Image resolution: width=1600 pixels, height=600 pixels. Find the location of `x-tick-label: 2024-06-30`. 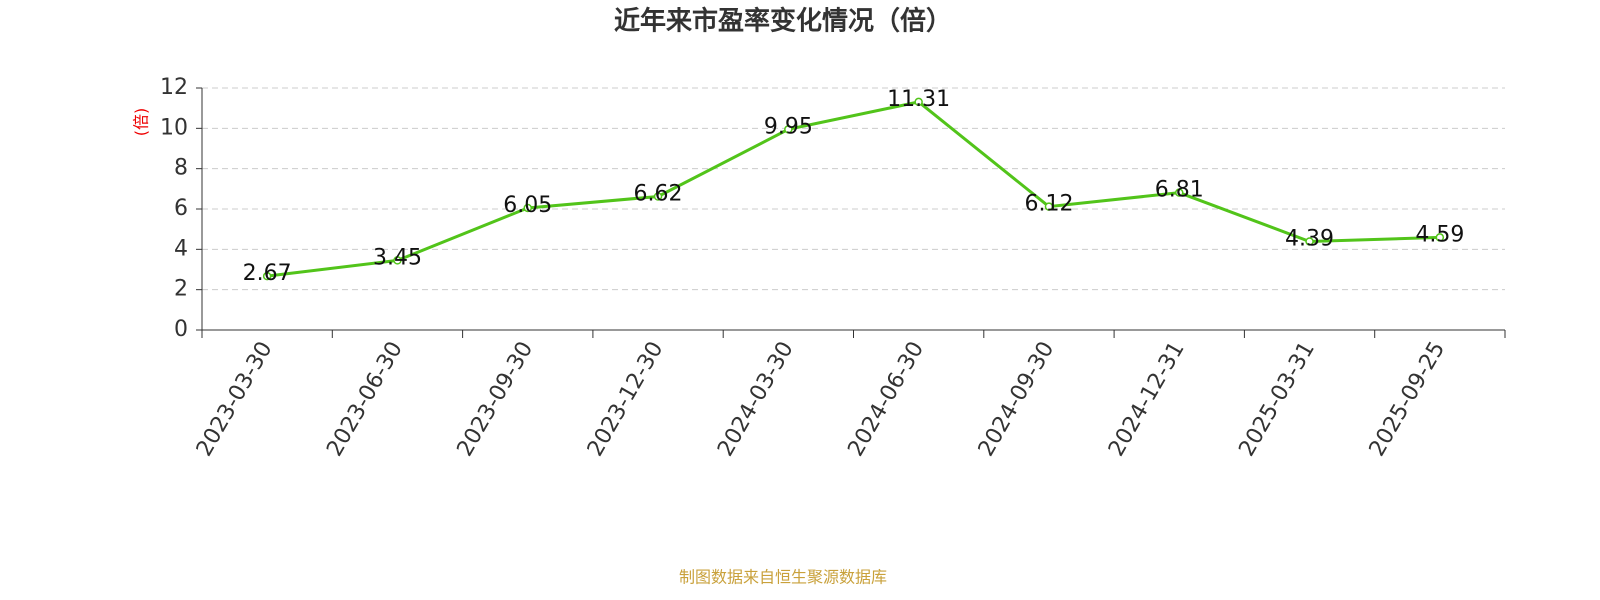

x-tick-label: 2024-06-30 is located at coordinates (886, 399).